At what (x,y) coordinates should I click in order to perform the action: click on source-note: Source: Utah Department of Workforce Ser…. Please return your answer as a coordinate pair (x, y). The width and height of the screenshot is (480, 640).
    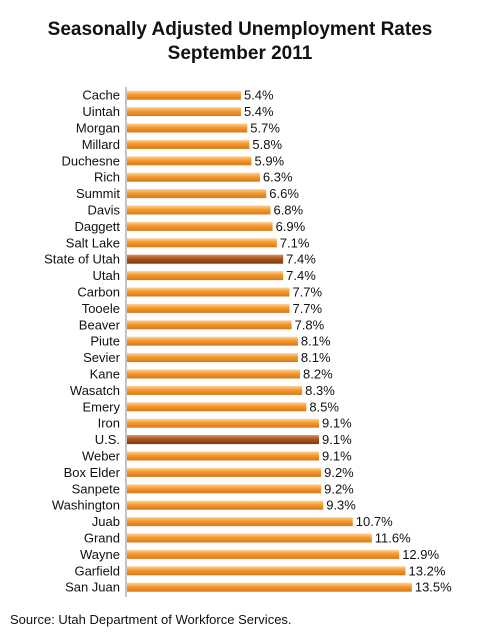
    Looking at the image, I should click on (151, 619).